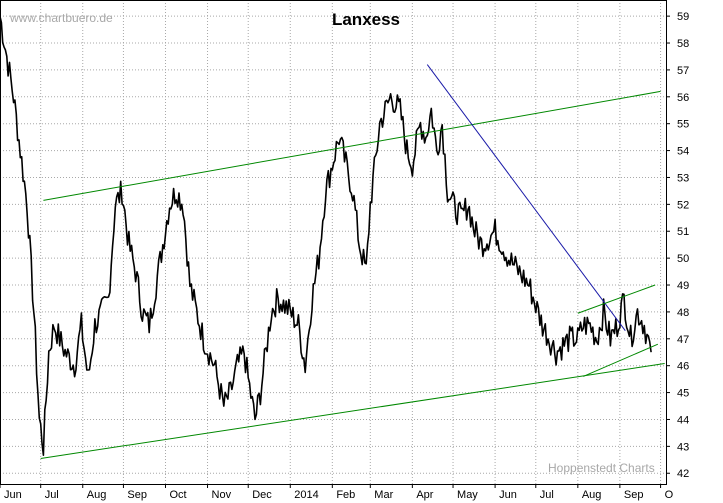 This screenshot has height=503, width=723. Describe the element at coordinates (683, 44) in the screenshot. I see `y-tick-label: 58` at that location.